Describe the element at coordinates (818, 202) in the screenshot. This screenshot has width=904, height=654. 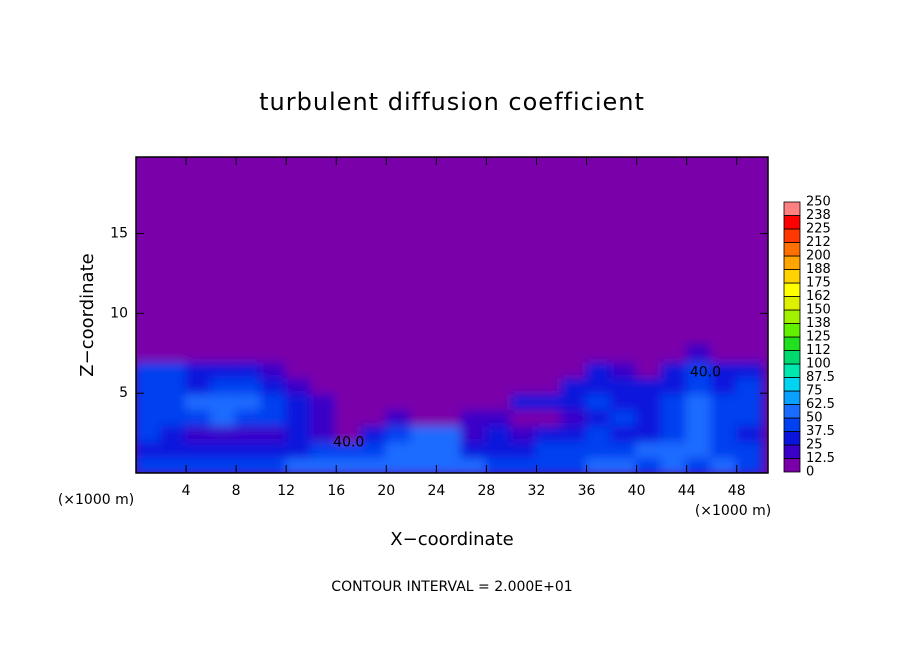
I see `colorbar-label: 250` at that location.